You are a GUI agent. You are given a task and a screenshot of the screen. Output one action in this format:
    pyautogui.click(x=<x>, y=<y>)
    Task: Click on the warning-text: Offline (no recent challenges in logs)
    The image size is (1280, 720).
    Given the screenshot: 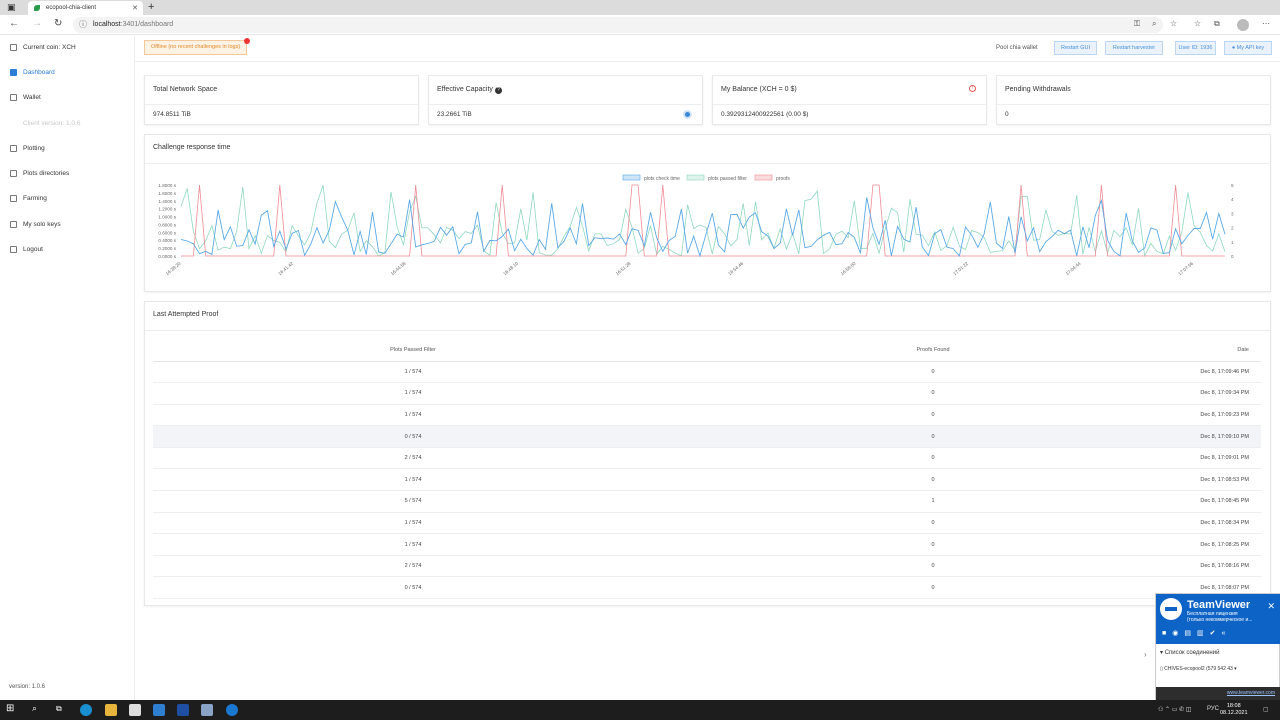 What is the action you would take?
    pyautogui.click(x=196, y=47)
    